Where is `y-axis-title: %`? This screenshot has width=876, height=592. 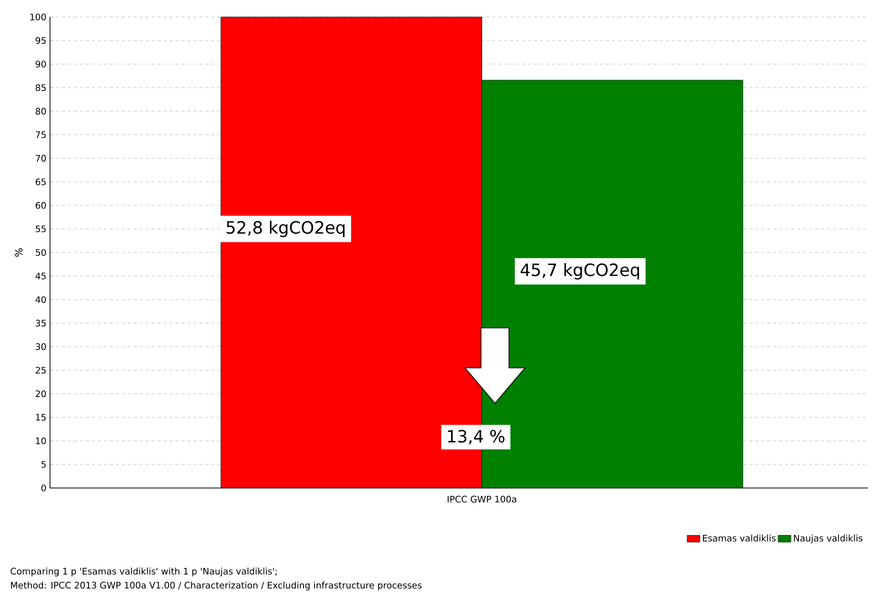
y-axis-title: % is located at coordinates (18, 252).